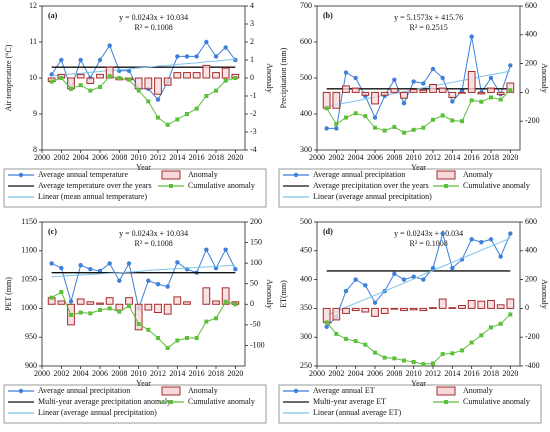  Describe the element at coordinates (35, 113) in the screenshot. I see `y-tick-label: 9` at that location.